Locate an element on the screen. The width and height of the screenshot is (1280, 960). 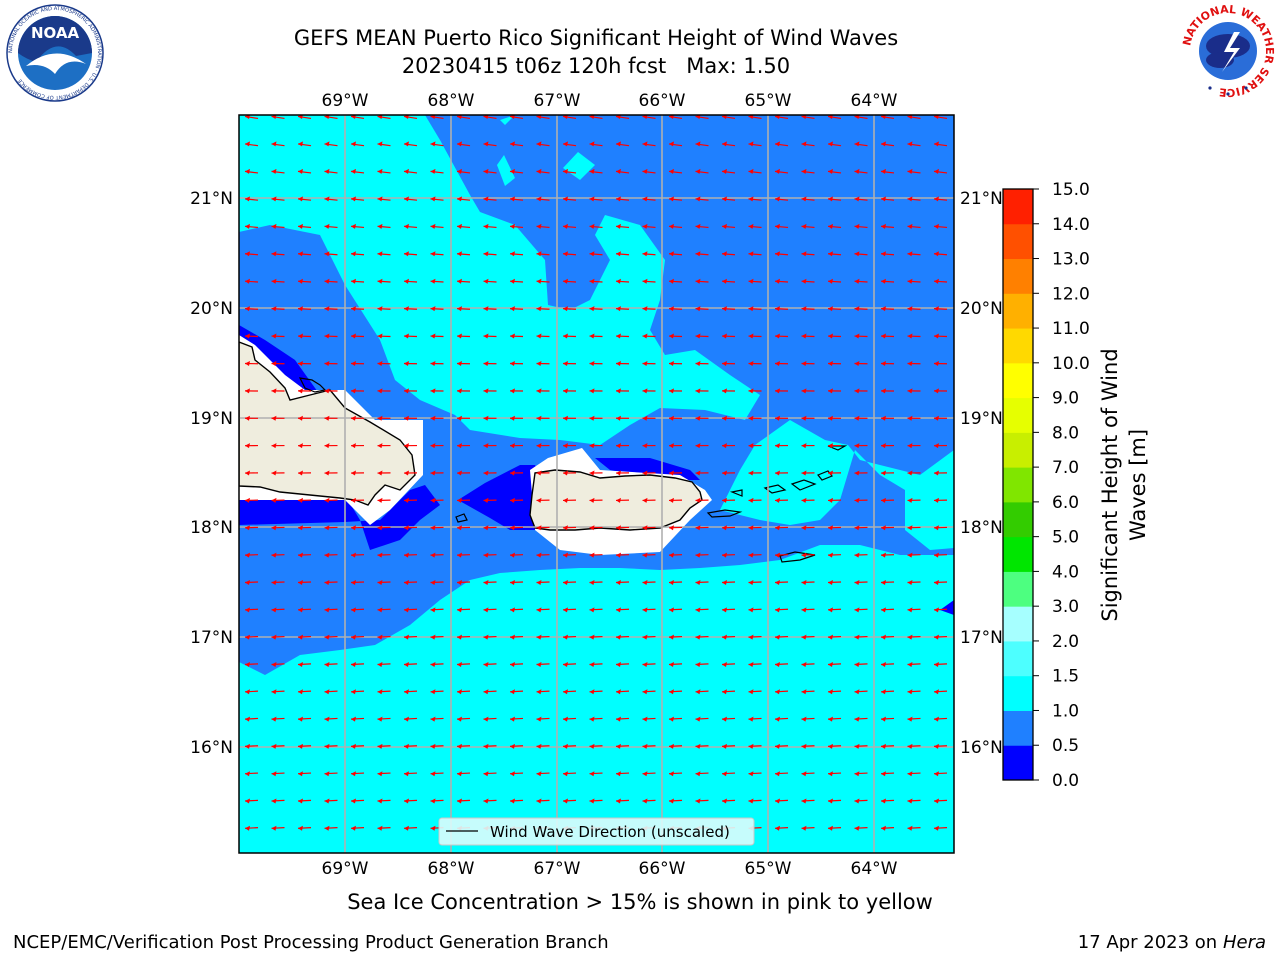
colorbar-tick-label: 14.0 is located at coordinates (1071, 225).